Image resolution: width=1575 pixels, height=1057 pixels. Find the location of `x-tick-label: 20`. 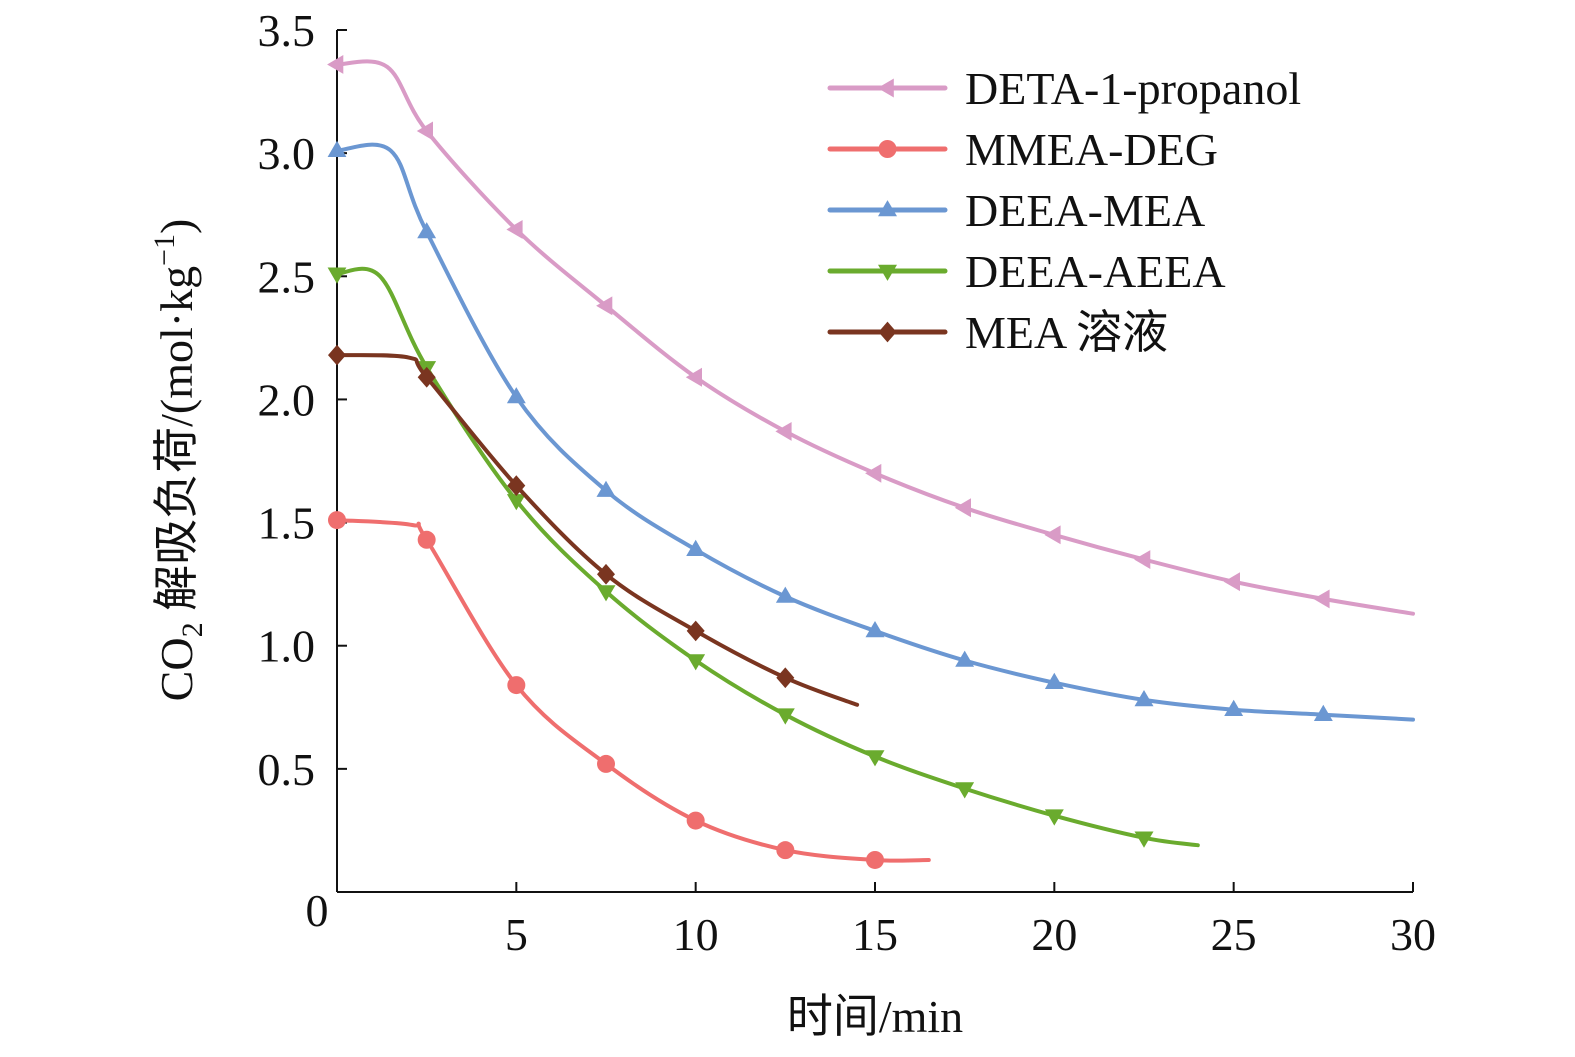

x-tick-label: 20 is located at coordinates (1054, 934).